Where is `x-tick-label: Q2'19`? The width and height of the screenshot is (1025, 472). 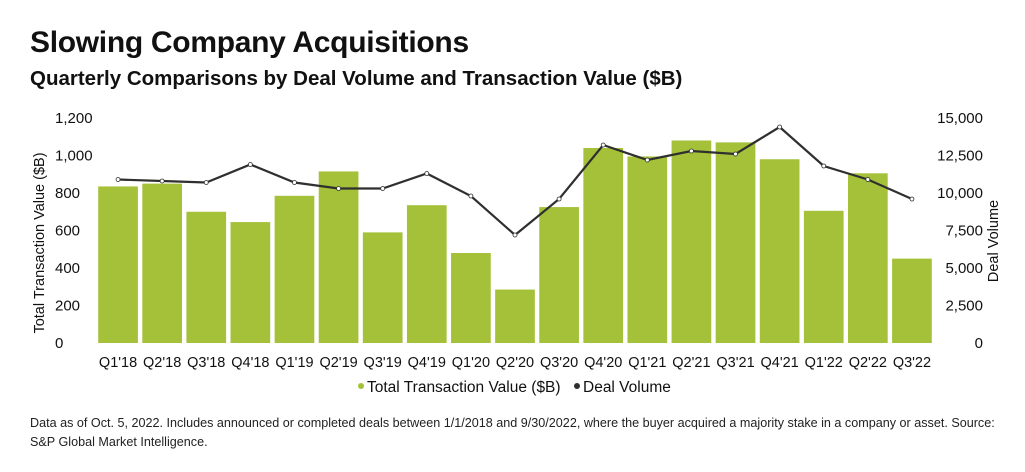
x-tick-label: Q2'19 is located at coordinates (338, 363).